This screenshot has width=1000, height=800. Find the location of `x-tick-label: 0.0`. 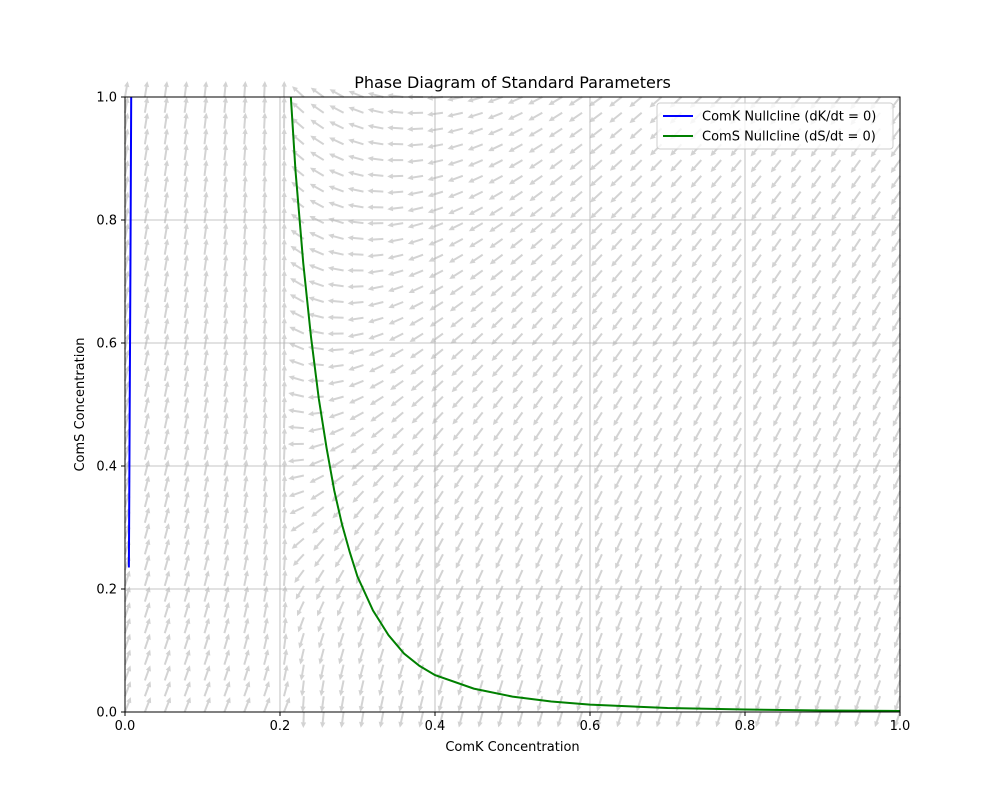

x-tick-label: 0.0 is located at coordinates (125, 726).